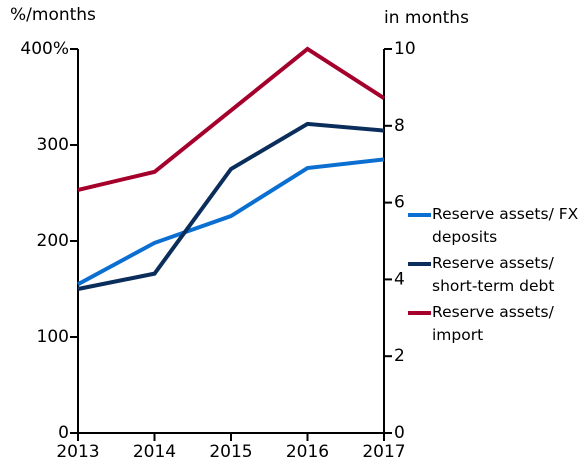 This screenshot has height=463, width=587. I want to click on x-tick-label: 2017, so click(383, 452).